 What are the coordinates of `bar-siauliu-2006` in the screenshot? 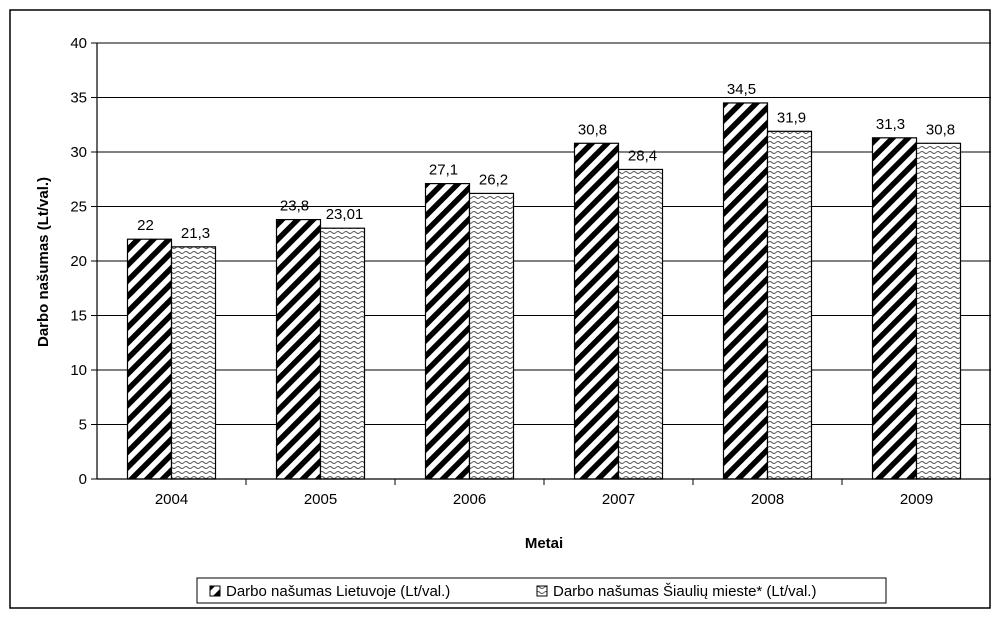 It's located at (491, 336).